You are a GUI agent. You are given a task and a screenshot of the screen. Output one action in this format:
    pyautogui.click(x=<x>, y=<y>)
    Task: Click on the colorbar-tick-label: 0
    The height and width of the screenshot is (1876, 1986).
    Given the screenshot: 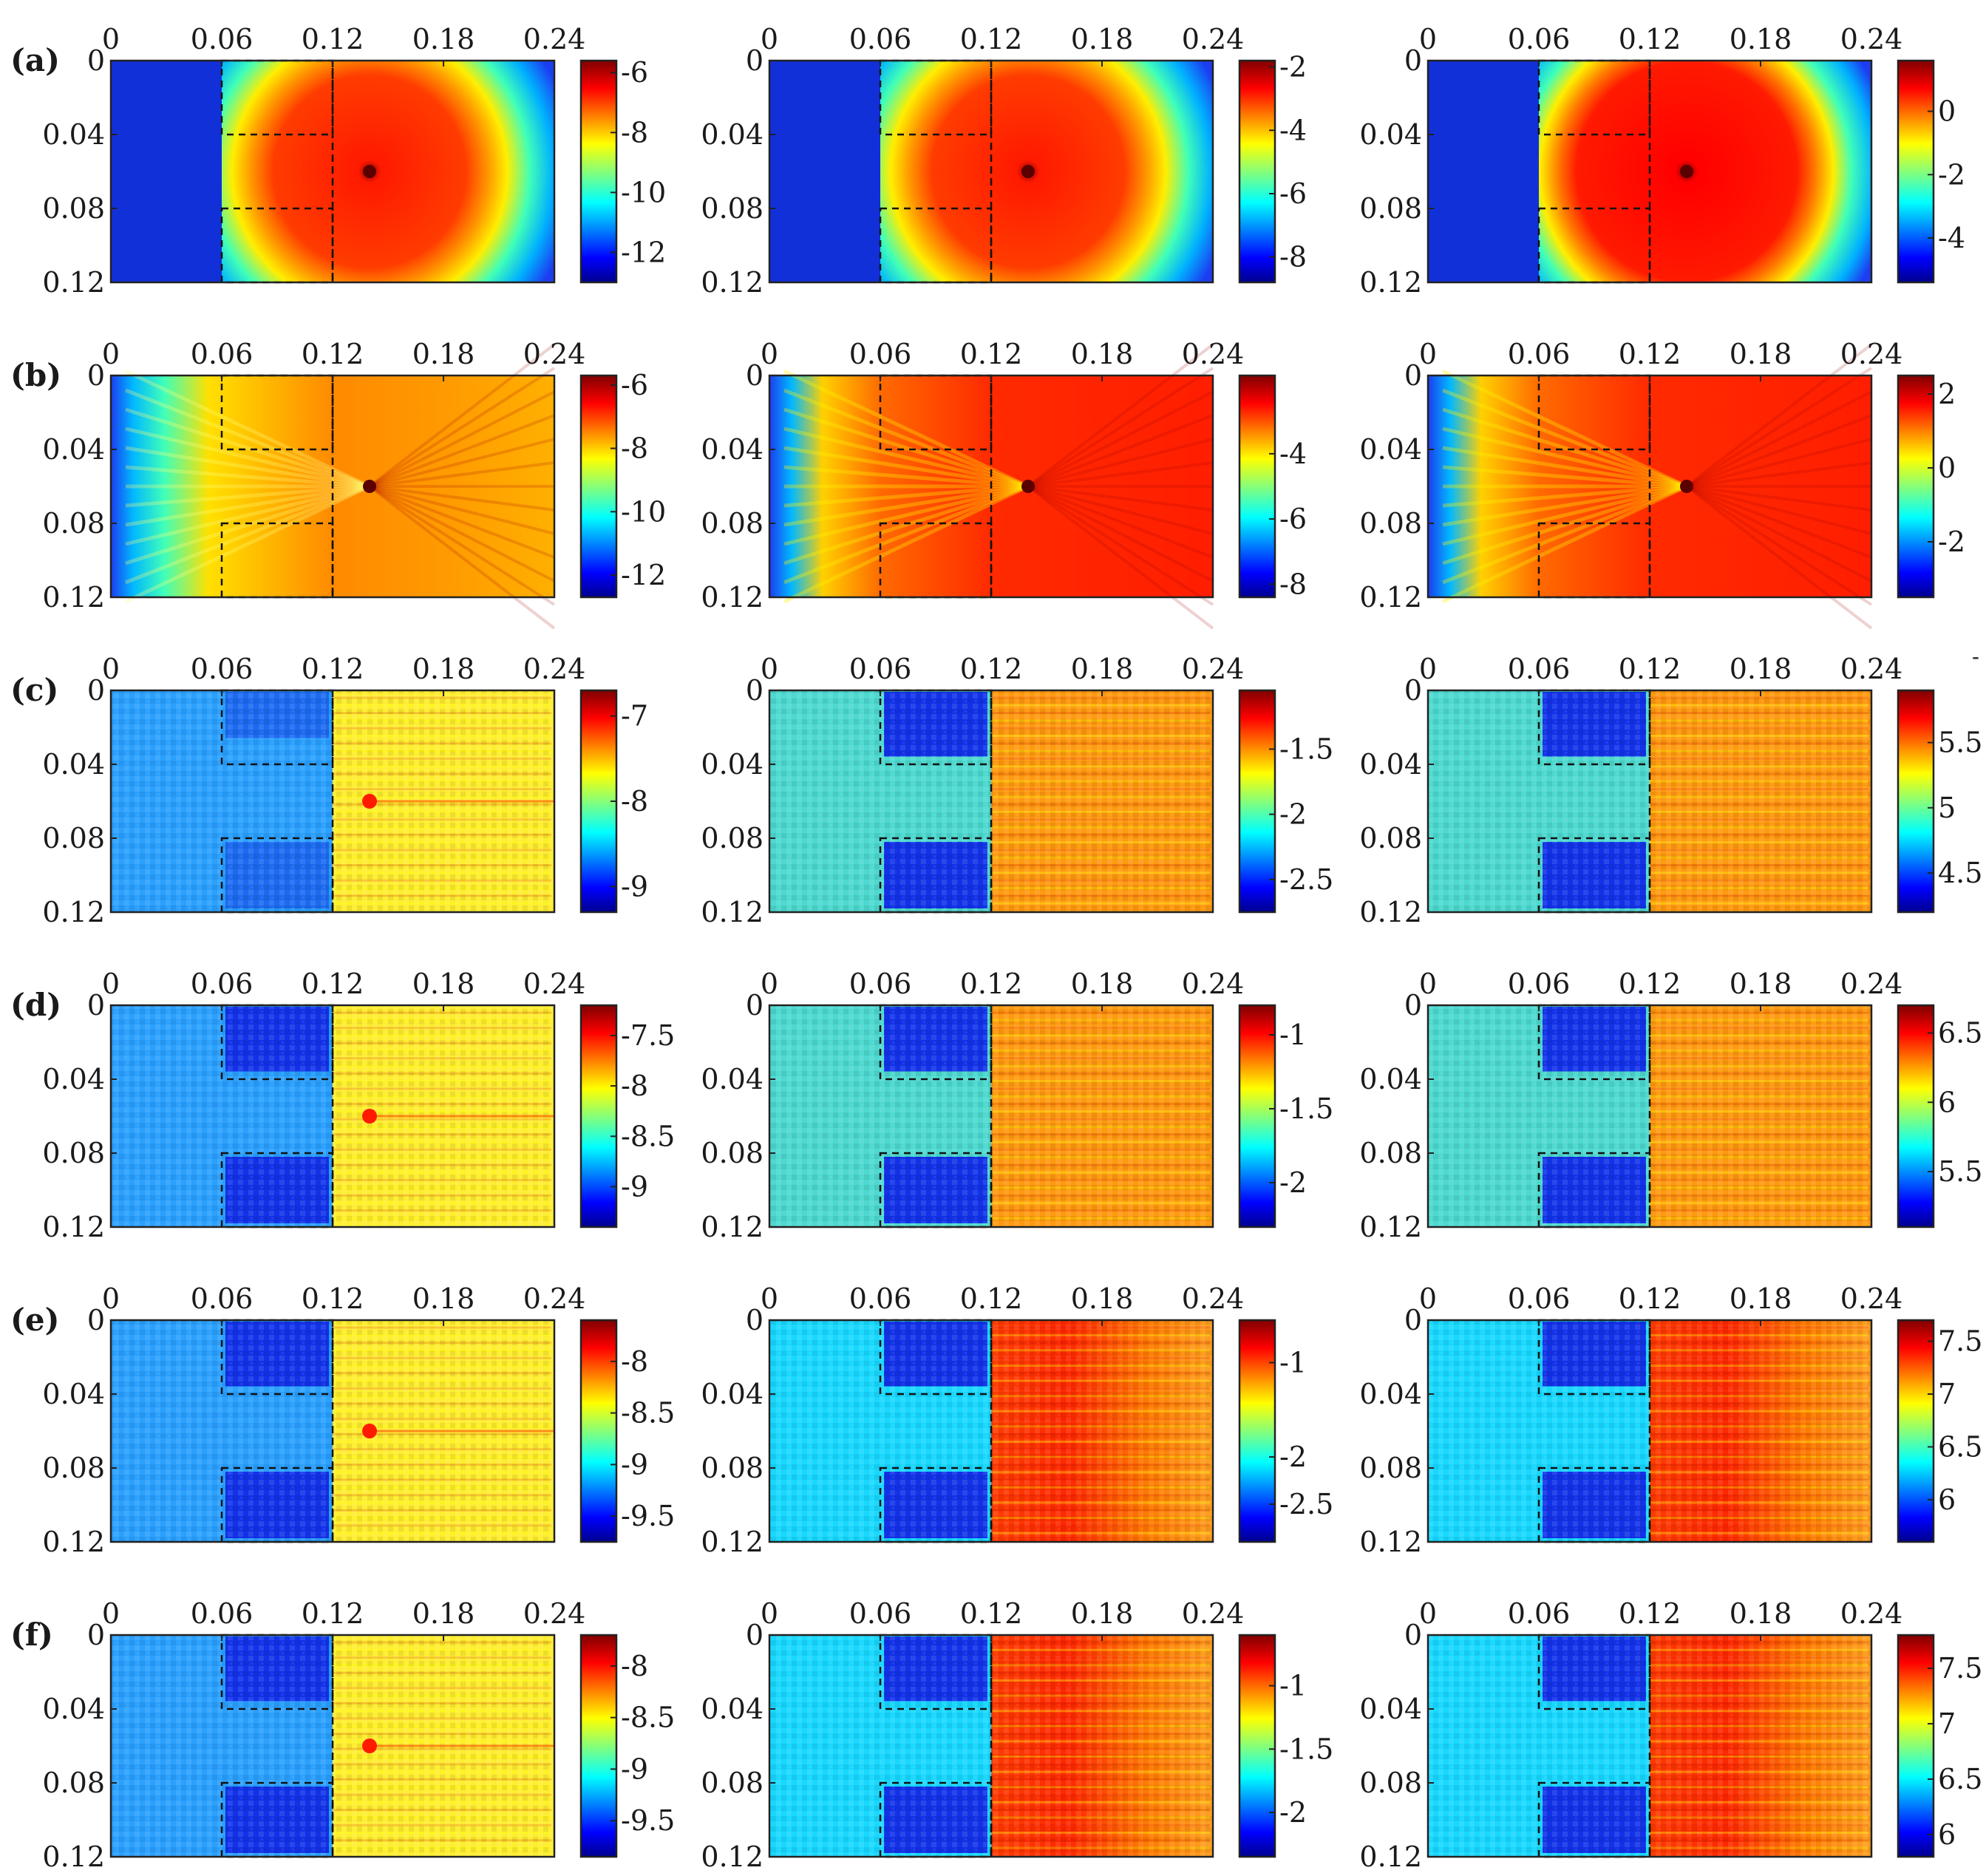 What is the action you would take?
    pyautogui.click(x=1947, y=468)
    